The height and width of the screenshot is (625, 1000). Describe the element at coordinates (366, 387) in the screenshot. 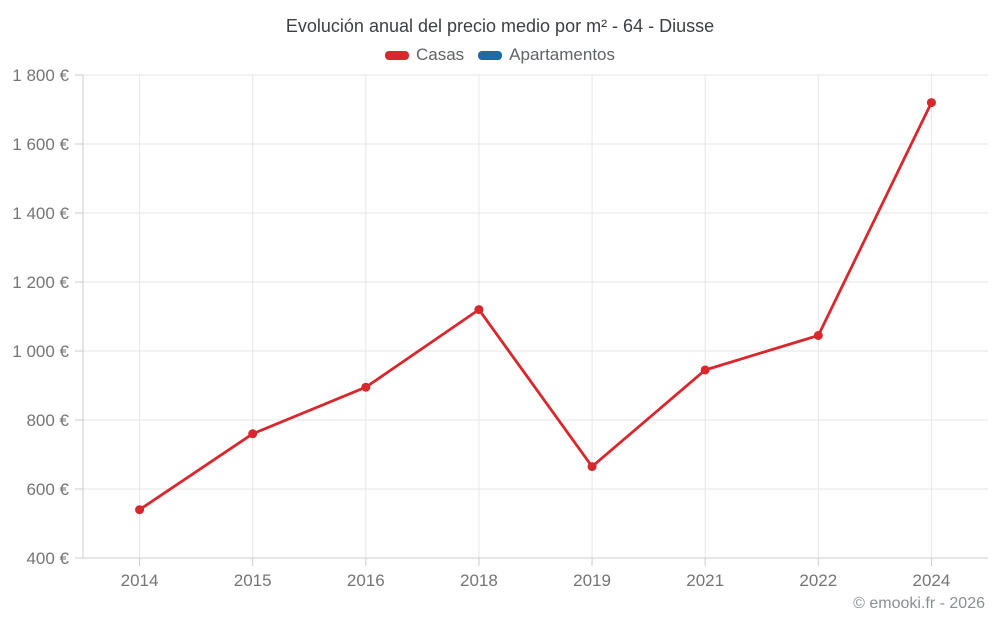

I see `data-point-casas-2016` at that location.